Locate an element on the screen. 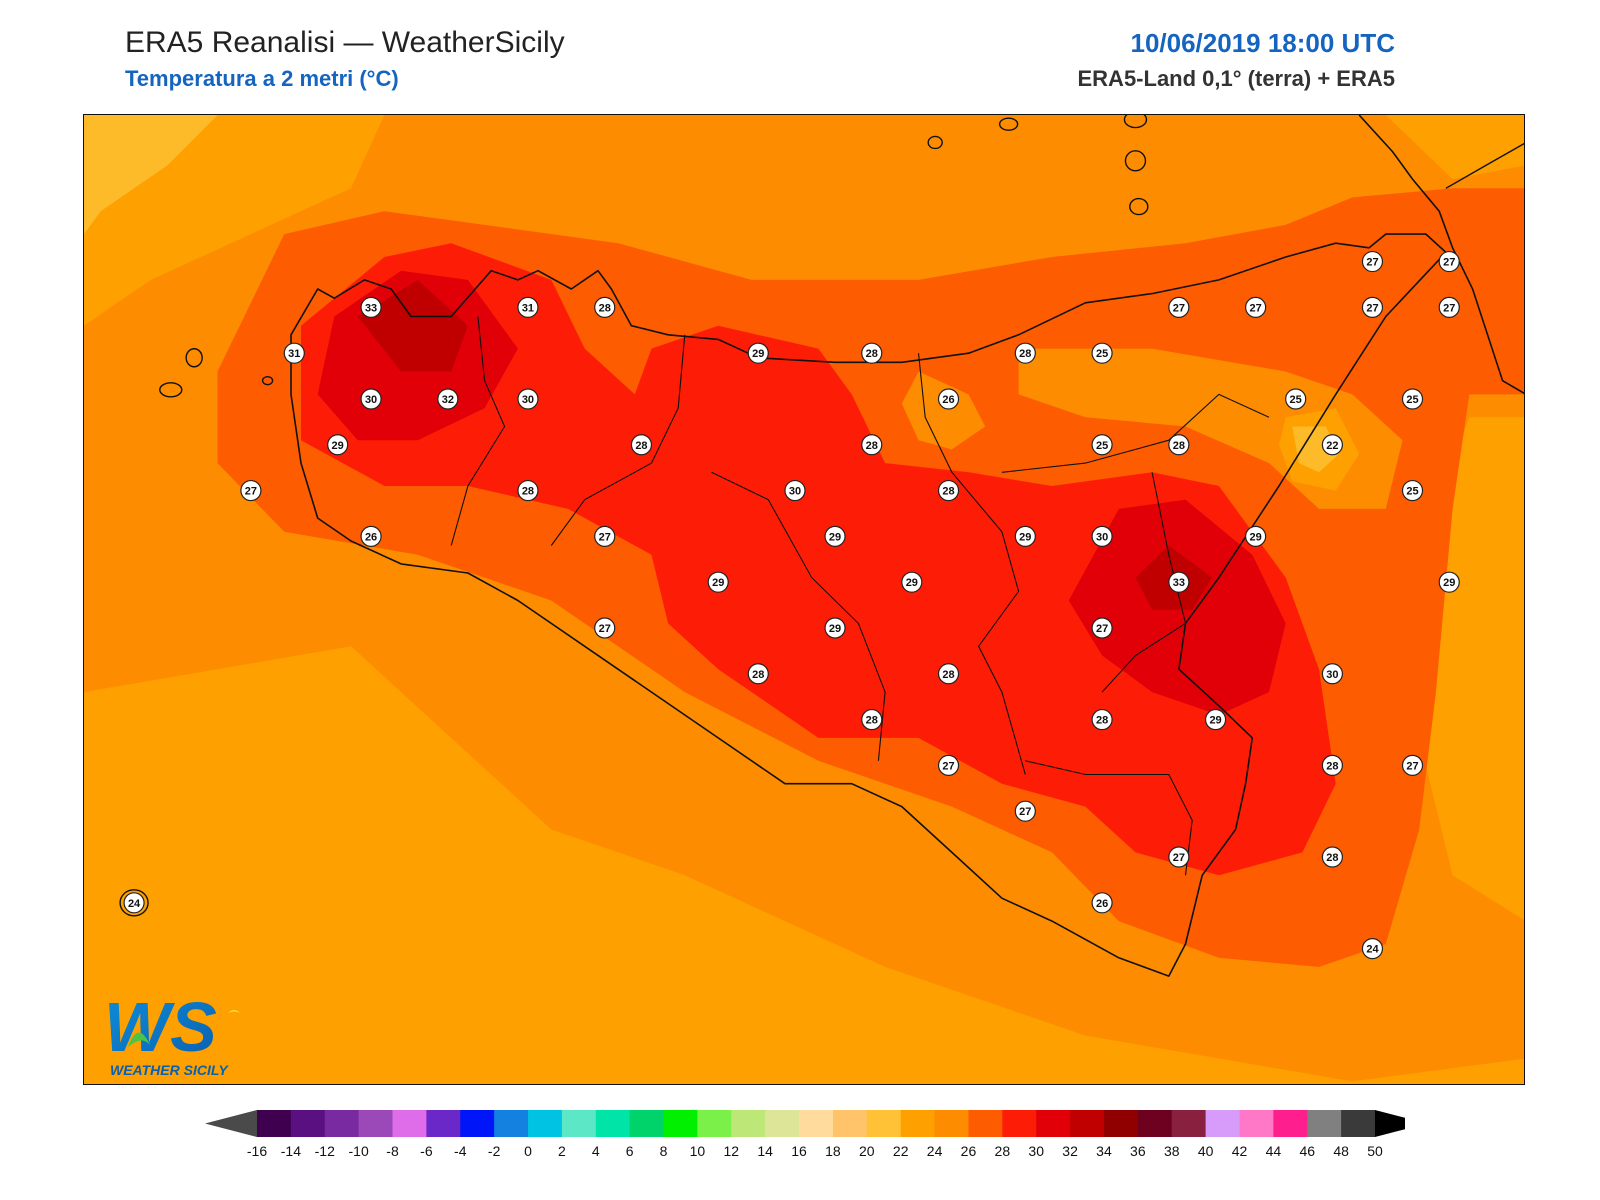 The image size is (1600, 1200). station-value: 32 is located at coordinates (448, 400).